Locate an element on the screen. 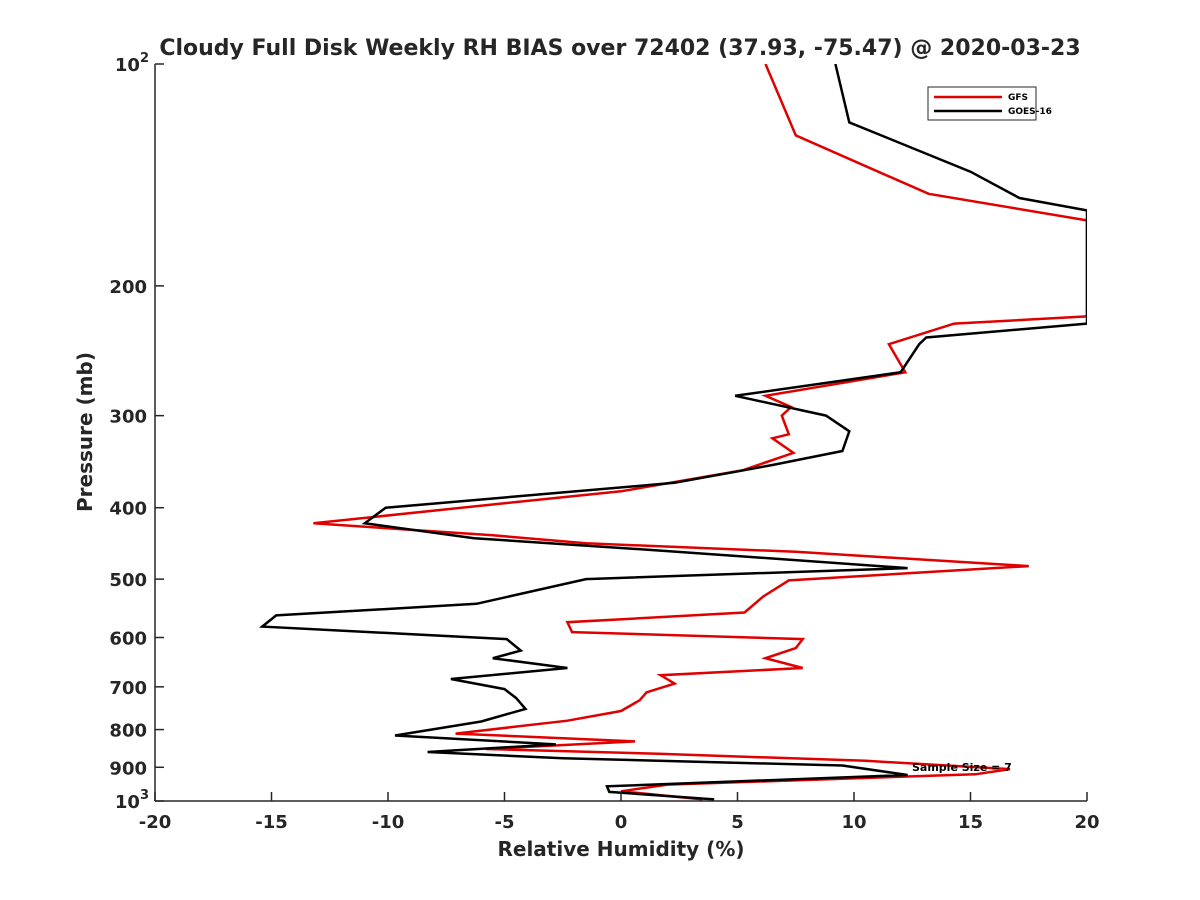 The image size is (1200, 900). y-decade-label: 103 is located at coordinates (132, 800).